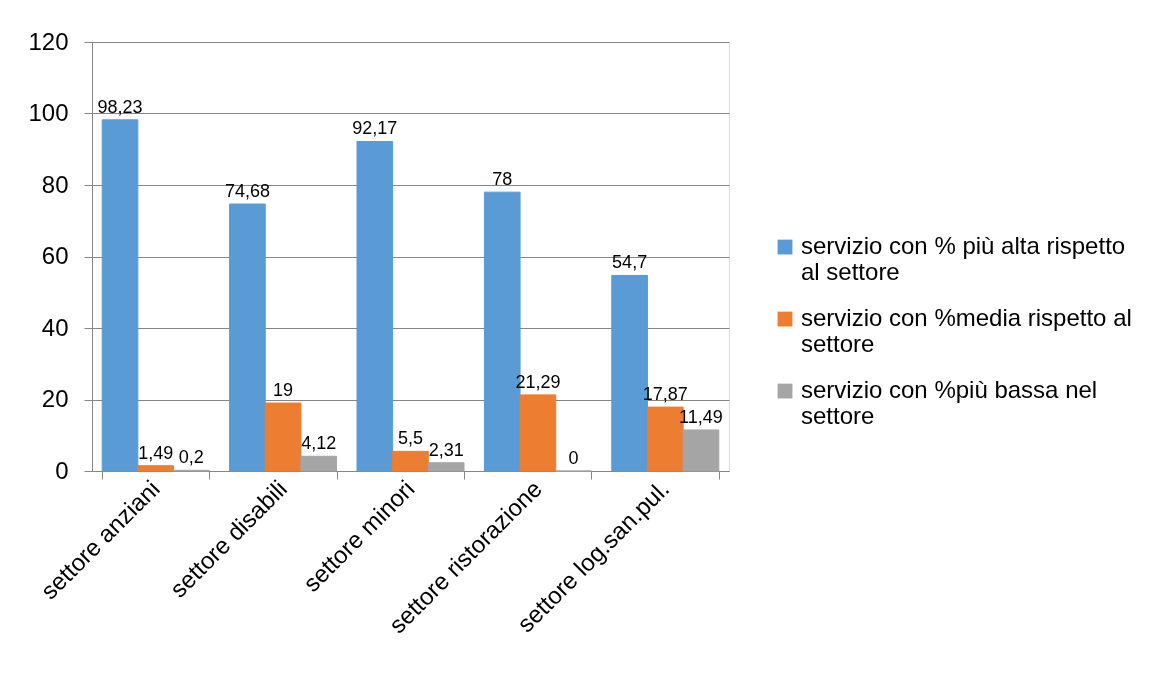  What do you see at coordinates (283, 390) in the screenshot?
I see `data-label: 19` at bounding box center [283, 390].